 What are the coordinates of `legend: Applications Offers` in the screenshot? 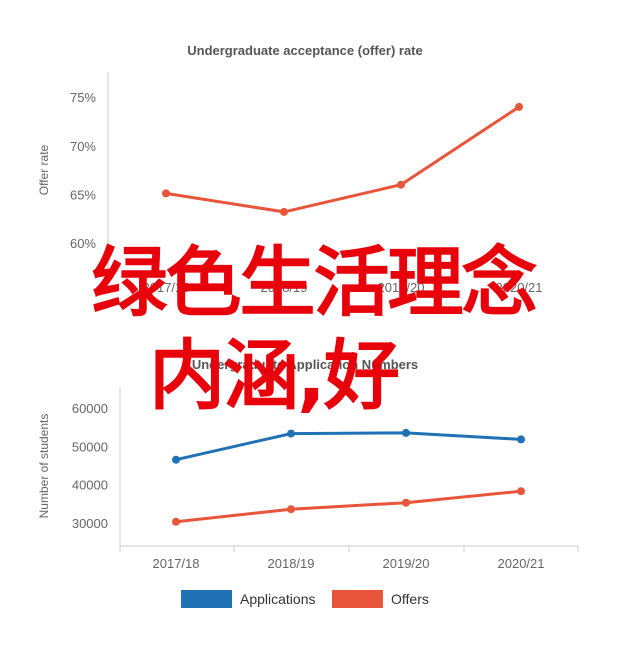 It's located at (305, 599).